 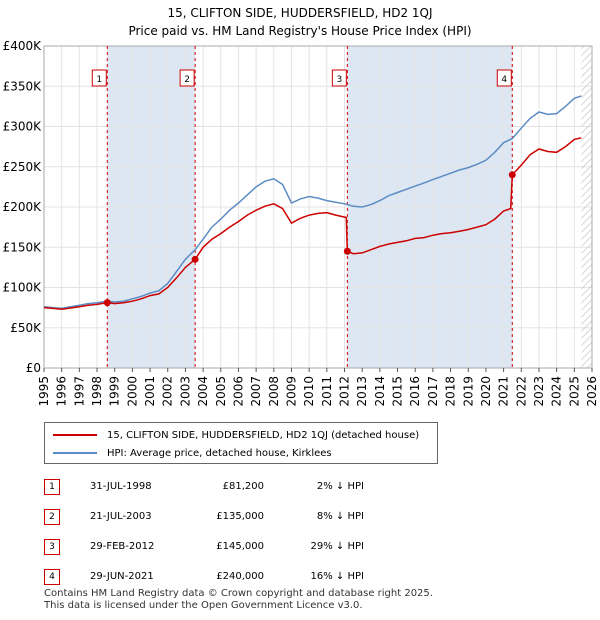 What do you see at coordinates (240, 516) in the screenshot?
I see `transaction-price: £135,000` at bounding box center [240, 516].